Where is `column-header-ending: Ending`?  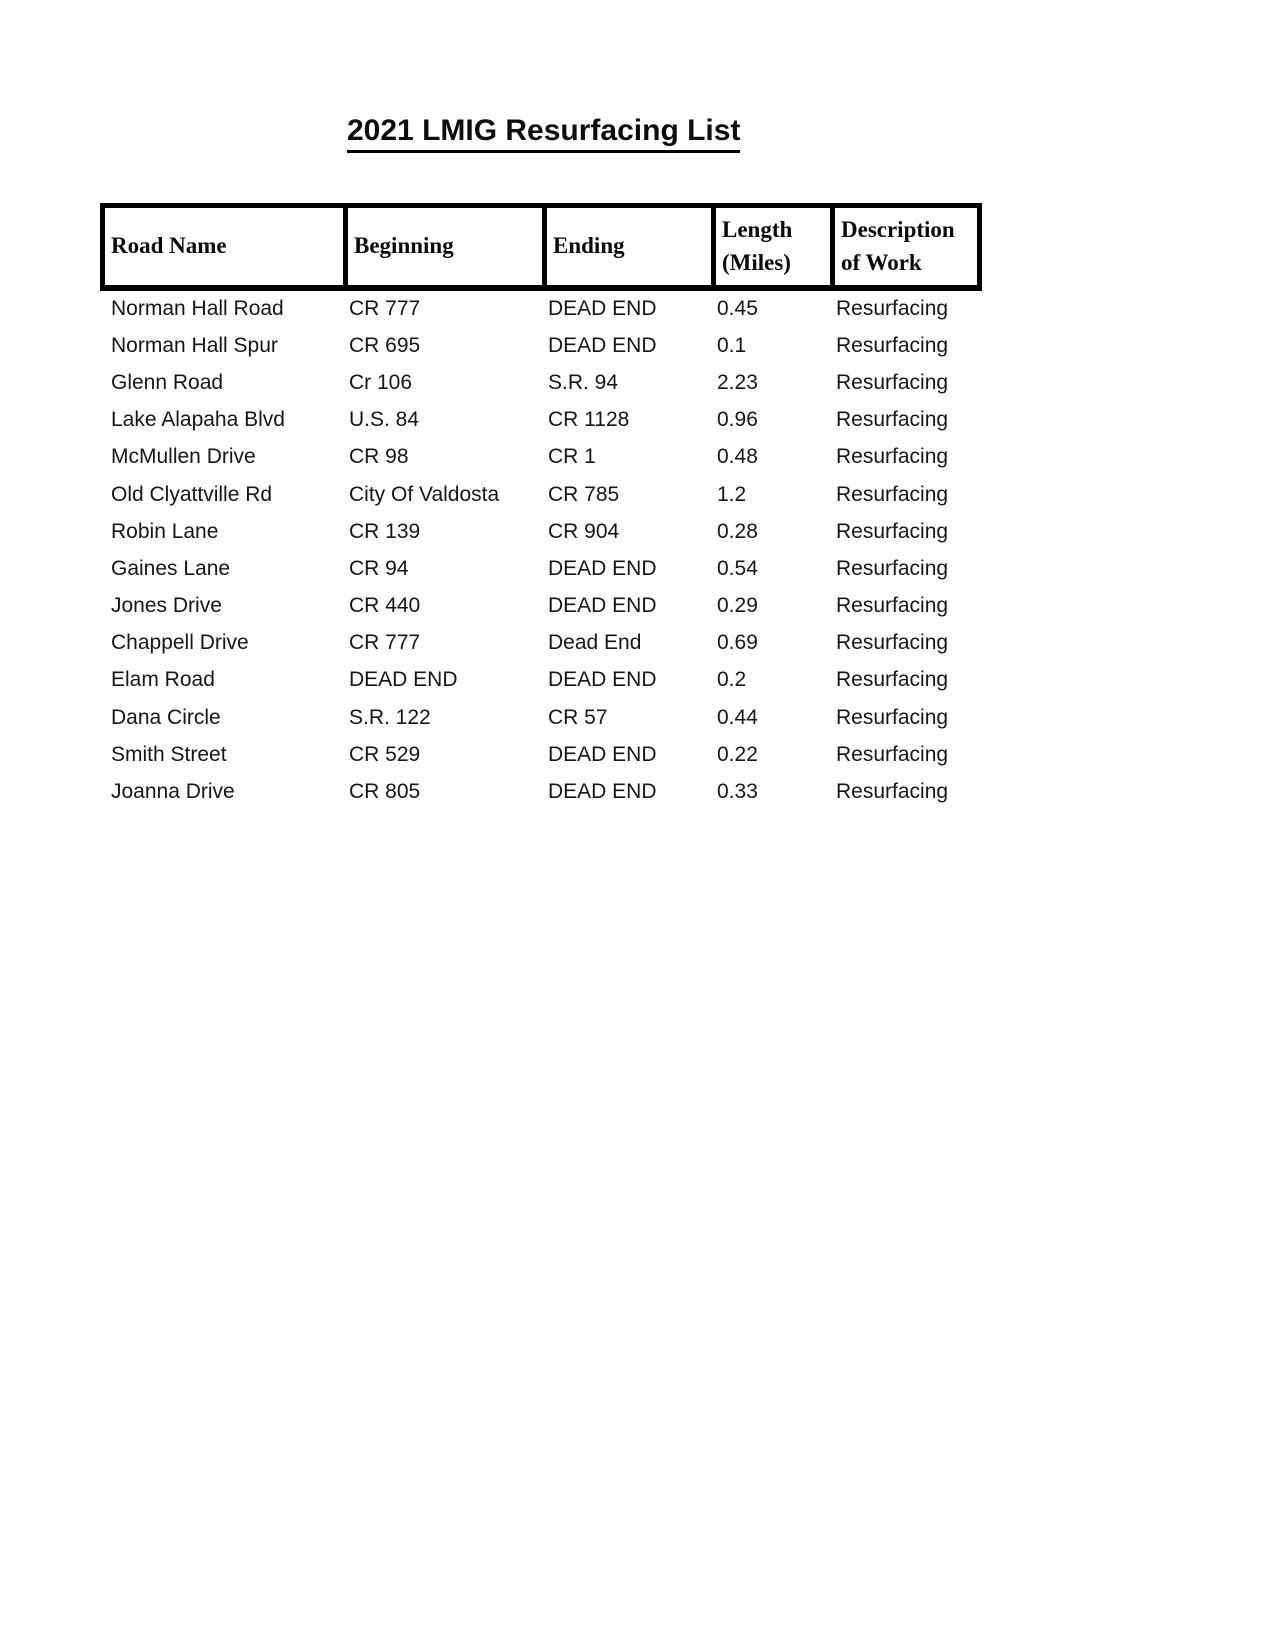
column-header-ending: Ending is located at coordinates (626, 246).